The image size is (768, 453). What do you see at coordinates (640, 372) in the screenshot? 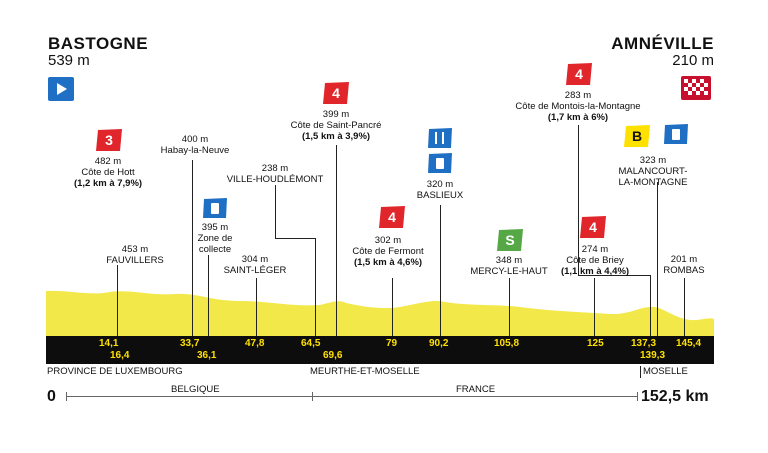
I see `region-divider` at bounding box center [640, 372].